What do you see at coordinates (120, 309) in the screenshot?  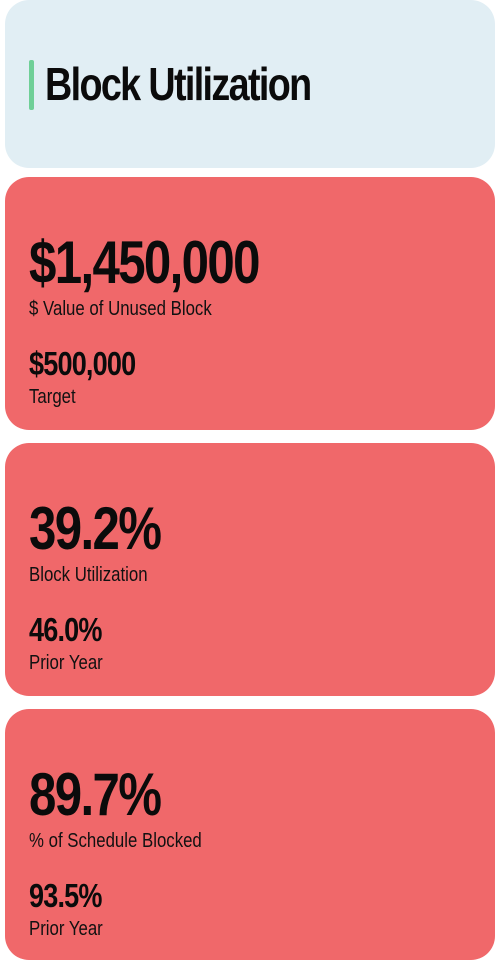 I see `kpi-label: $ Value of Unused Block` at bounding box center [120, 309].